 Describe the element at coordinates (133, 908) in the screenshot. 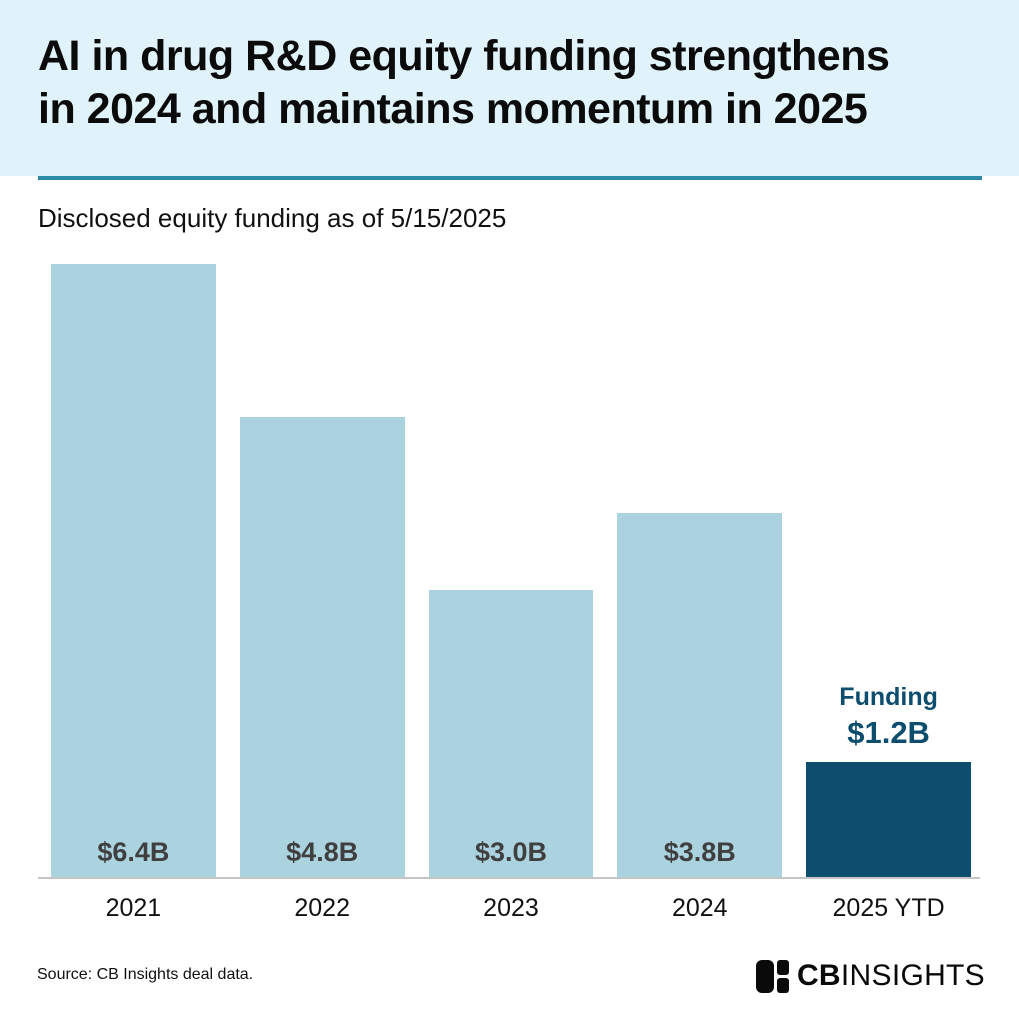

I see `x-axis-label-2021: 2021` at that location.